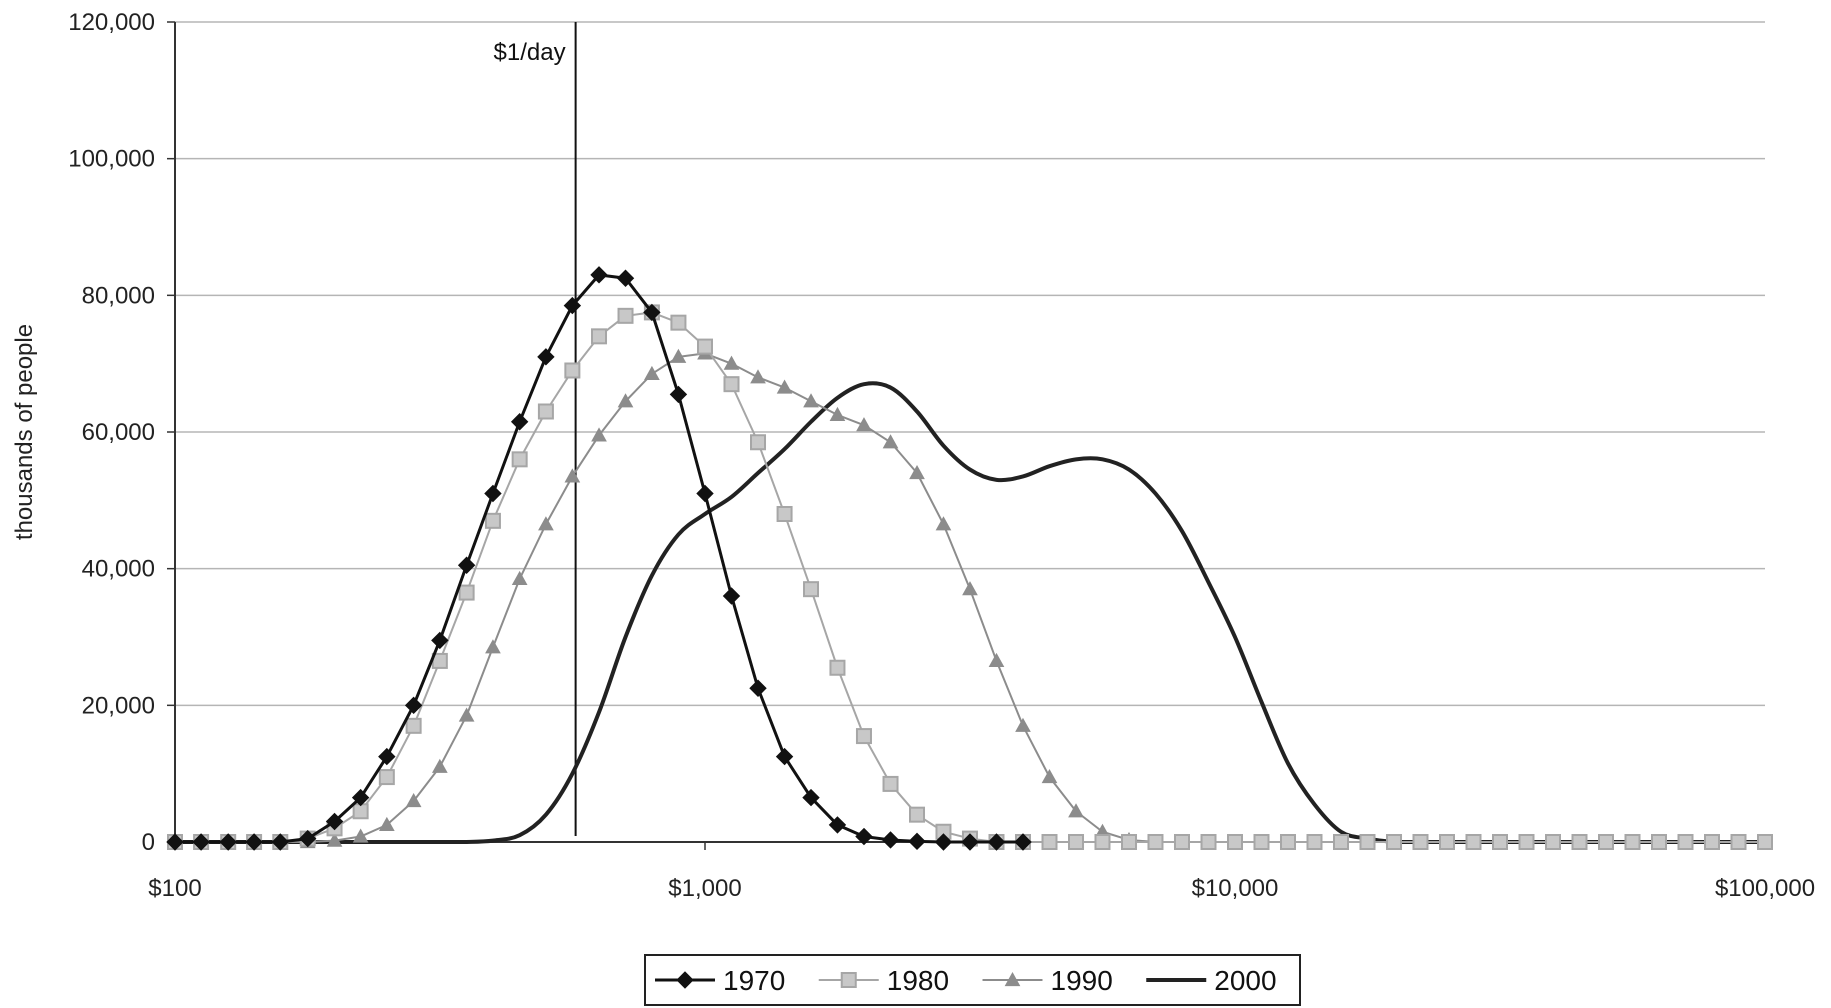 Image resolution: width=1831 pixels, height=1008 pixels. I want to click on legend-item-1980: 1980, so click(883, 980).